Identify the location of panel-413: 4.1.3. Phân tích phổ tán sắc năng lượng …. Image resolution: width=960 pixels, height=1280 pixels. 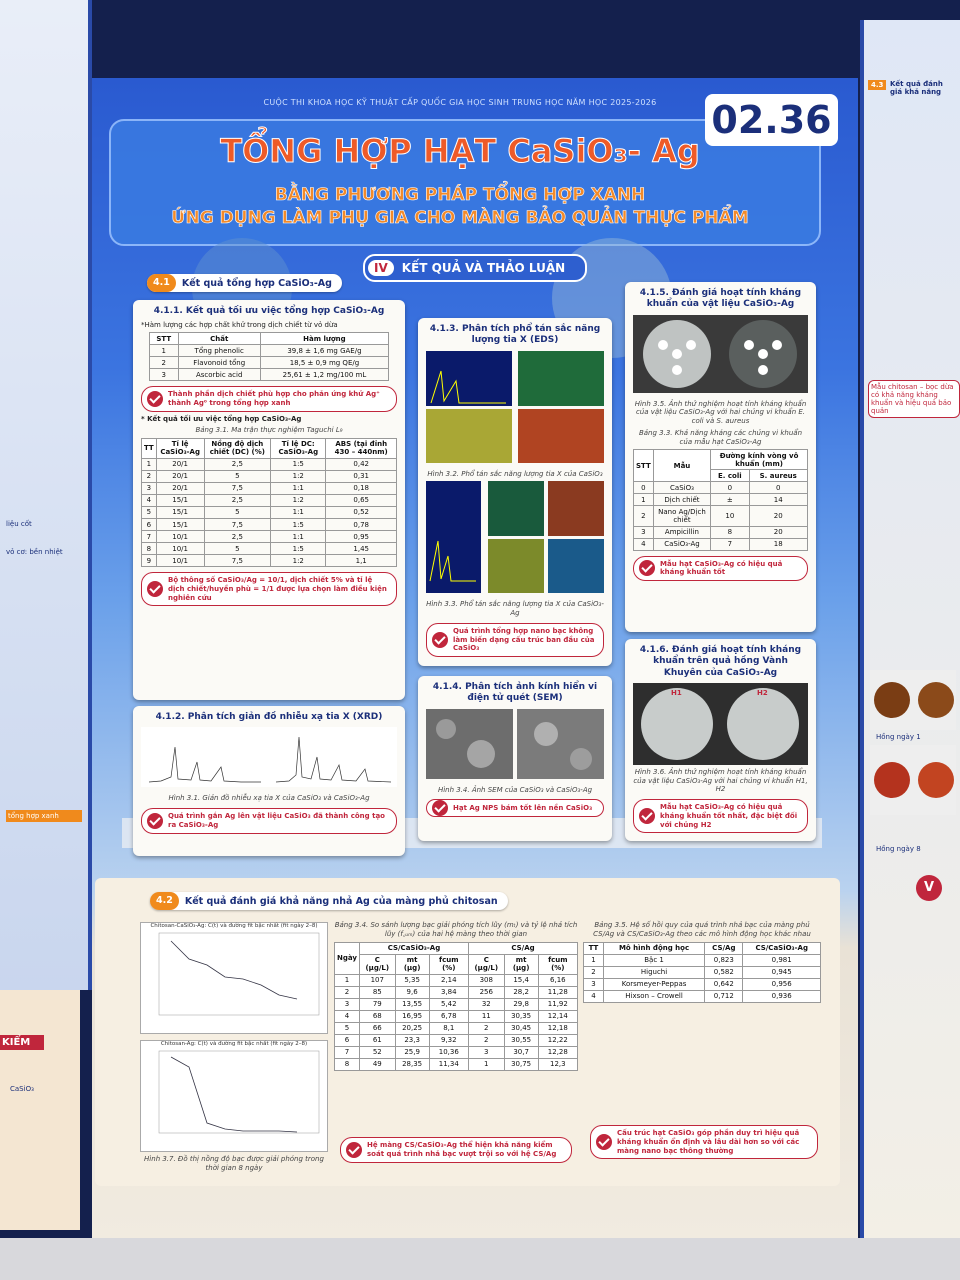
(515, 492).